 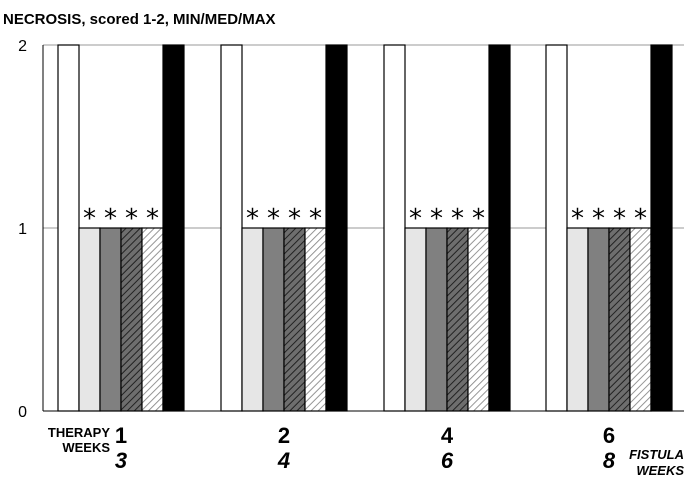 What do you see at coordinates (86, 447) in the screenshot?
I see `therapy-weeks-label: WEEKS` at bounding box center [86, 447].